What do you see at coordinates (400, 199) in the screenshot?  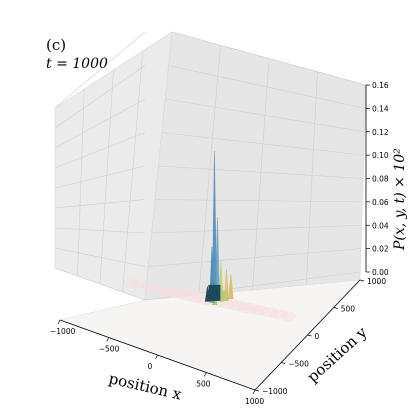 I see `z-axis-label: P(x, y, t) × 10²` at bounding box center [400, 199].